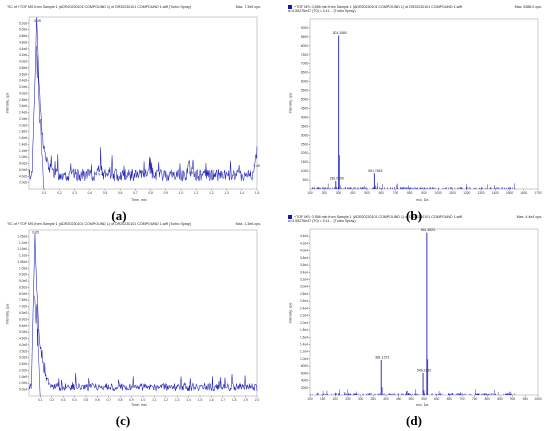  What do you see at coordinates (23, 170) in the screenshot?
I see `y-tick-label: 6.0e5` at bounding box center [23, 170].